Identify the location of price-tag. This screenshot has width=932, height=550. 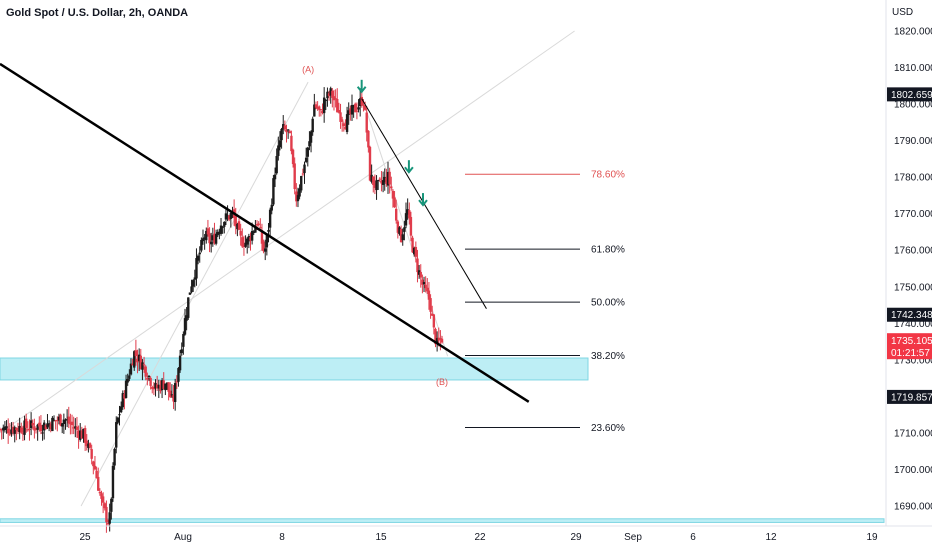
(909, 314).